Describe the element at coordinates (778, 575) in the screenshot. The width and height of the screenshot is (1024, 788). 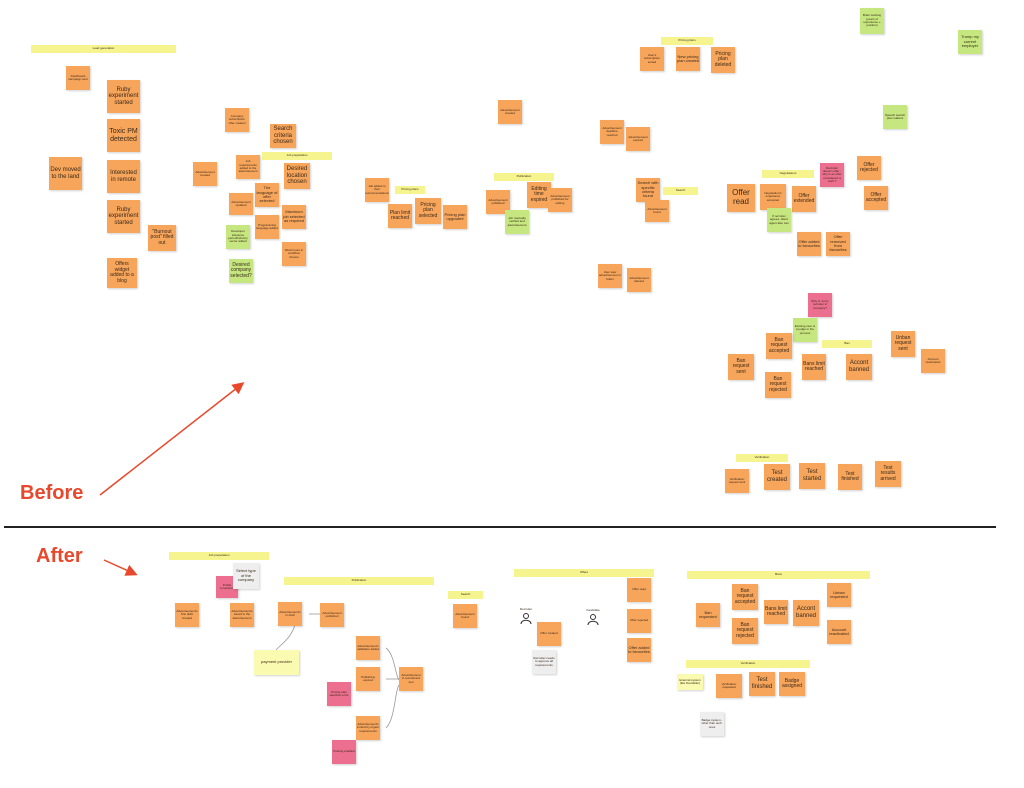
I see `section-label: Bans` at that location.